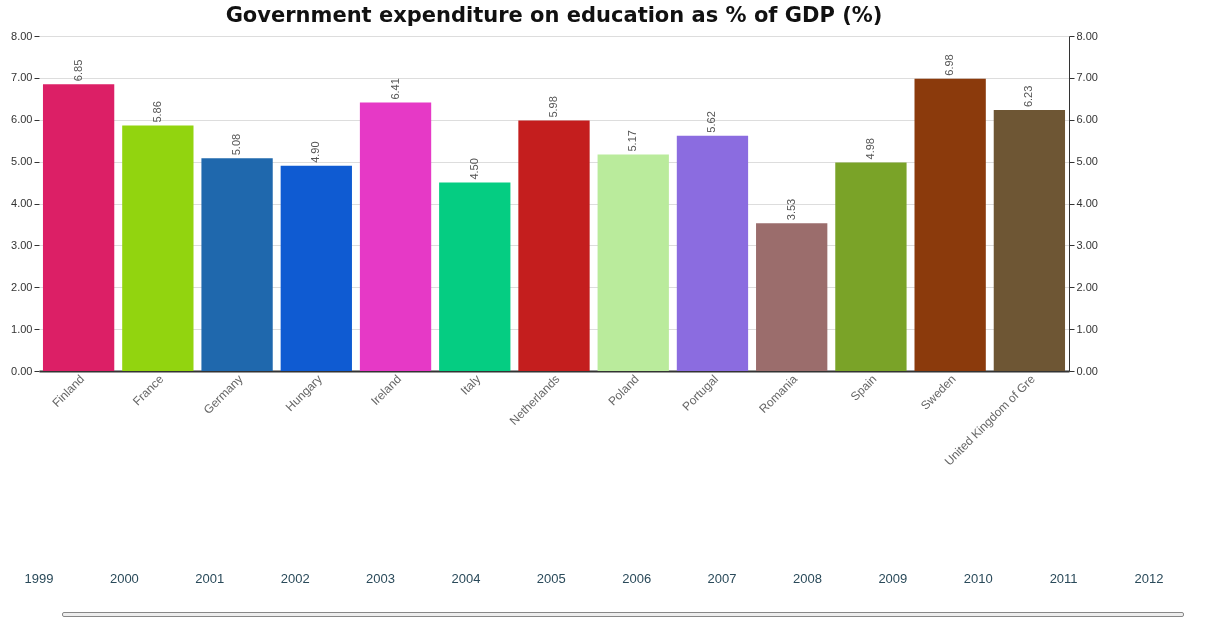  Describe the element at coordinates (210, 578) in the screenshot. I see `text: 2001` at that location.